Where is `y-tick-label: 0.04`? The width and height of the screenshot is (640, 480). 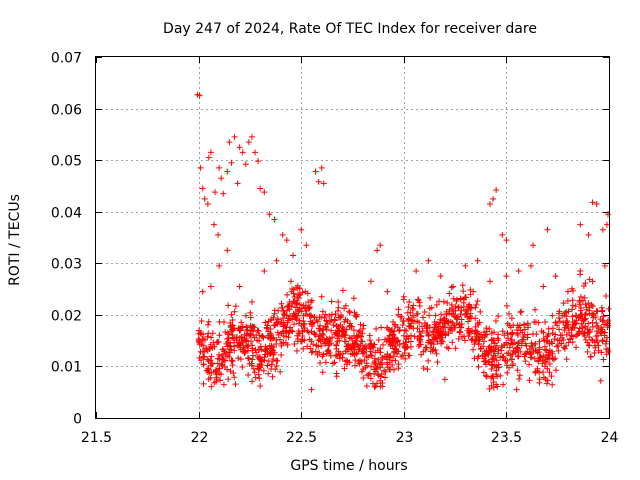
y-tick-label: 0.04 is located at coordinates (66, 214).